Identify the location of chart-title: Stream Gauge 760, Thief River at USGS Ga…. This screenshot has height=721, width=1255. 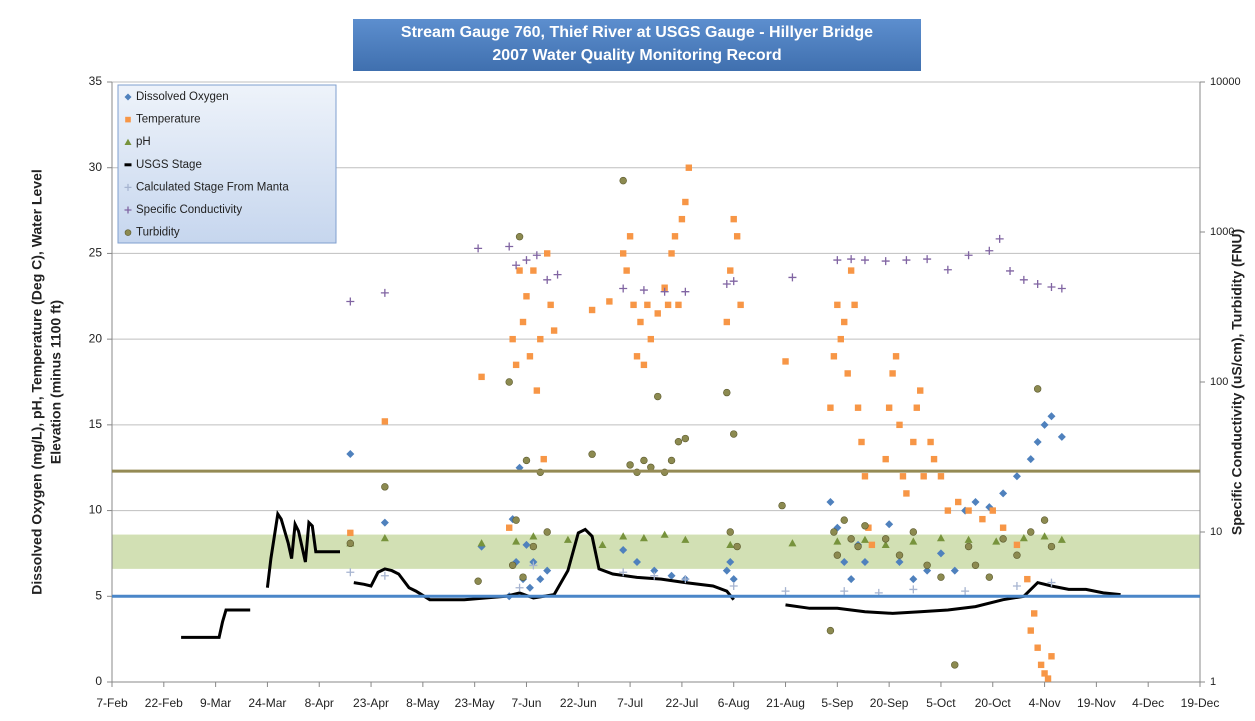
(637, 32).